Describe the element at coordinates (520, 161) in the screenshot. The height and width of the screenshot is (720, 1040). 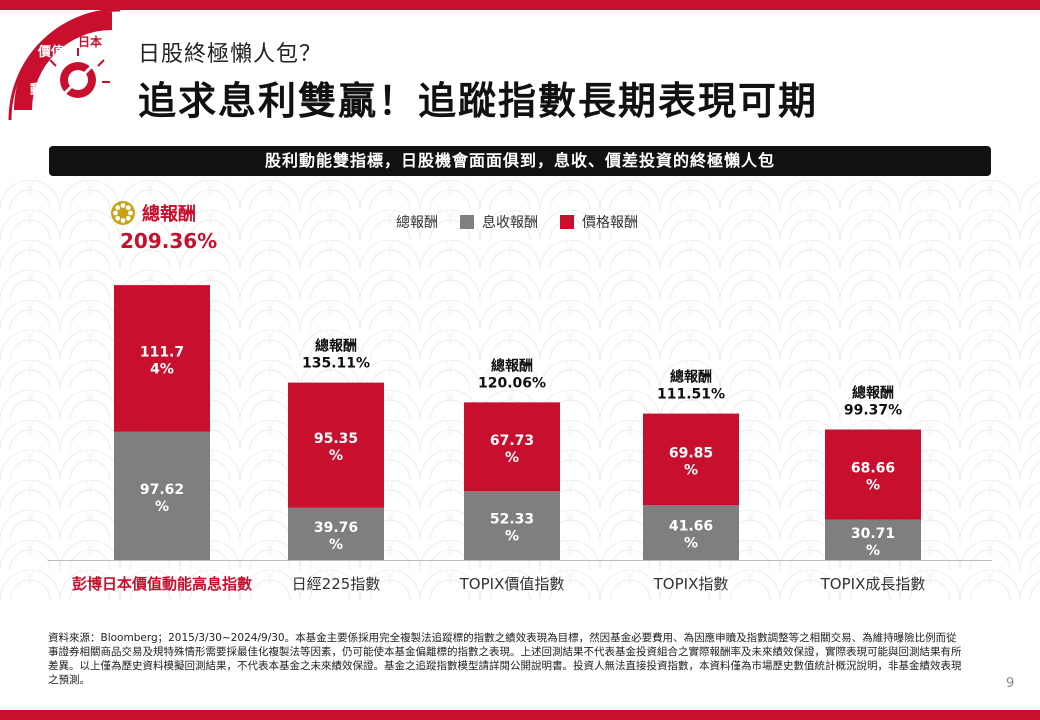
I see `summary-banner: 股利動能雙指標，日股機會面面俱到，息收、價差投資的終極懶人包` at that location.